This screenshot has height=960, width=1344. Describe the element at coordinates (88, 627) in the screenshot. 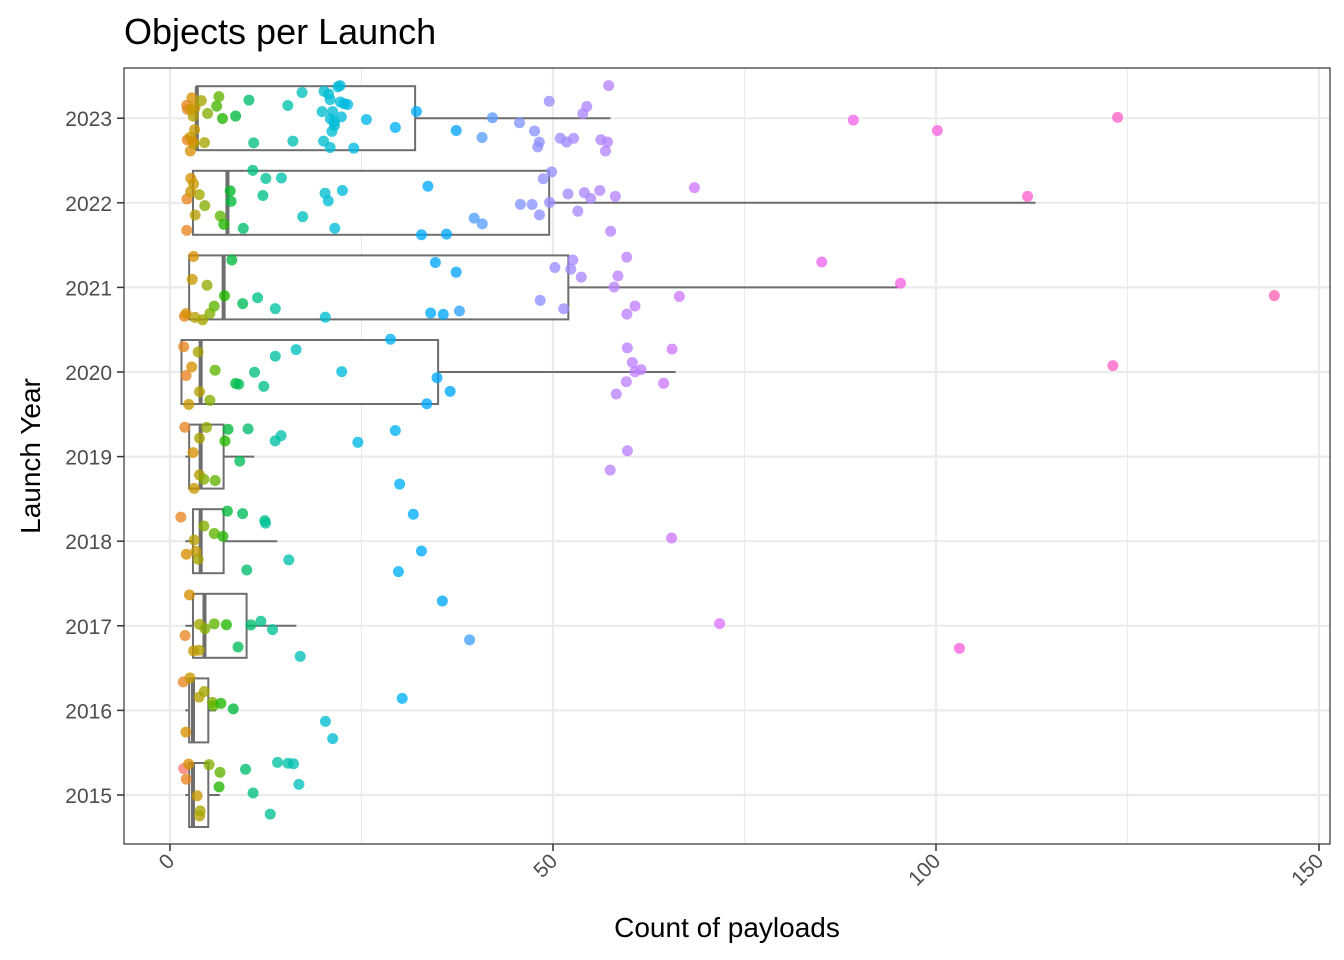

I see `y-tick-label: 2017` at that location.